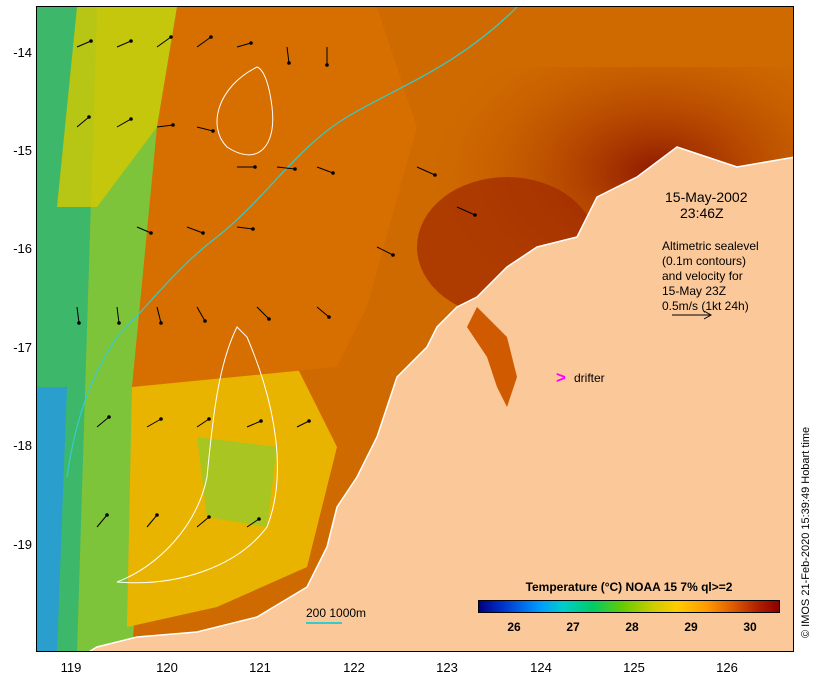  What do you see at coordinates (541, 667) in the screenshot?
I see `x-tick-label: 124` at bounding box center [541, 667].